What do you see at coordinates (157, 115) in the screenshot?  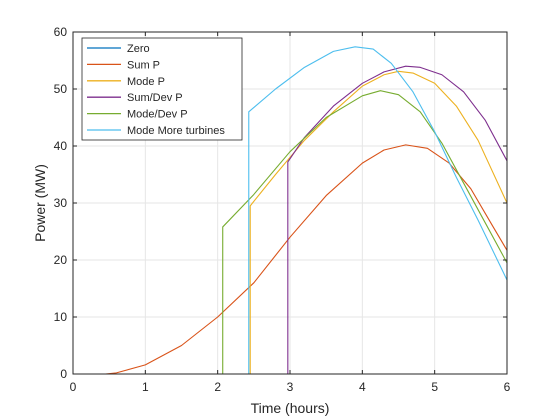 I see `legend-label: Mode/Dev P` at bounding box center [157, 115].